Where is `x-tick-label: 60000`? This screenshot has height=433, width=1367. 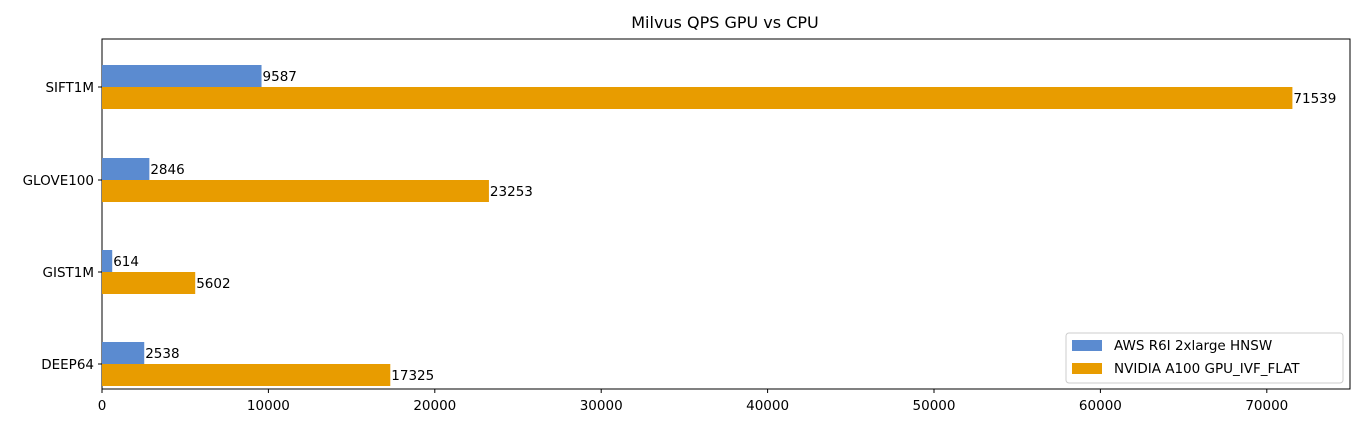
x-tick-label: 60000 is located at coordinates (1100, 406).